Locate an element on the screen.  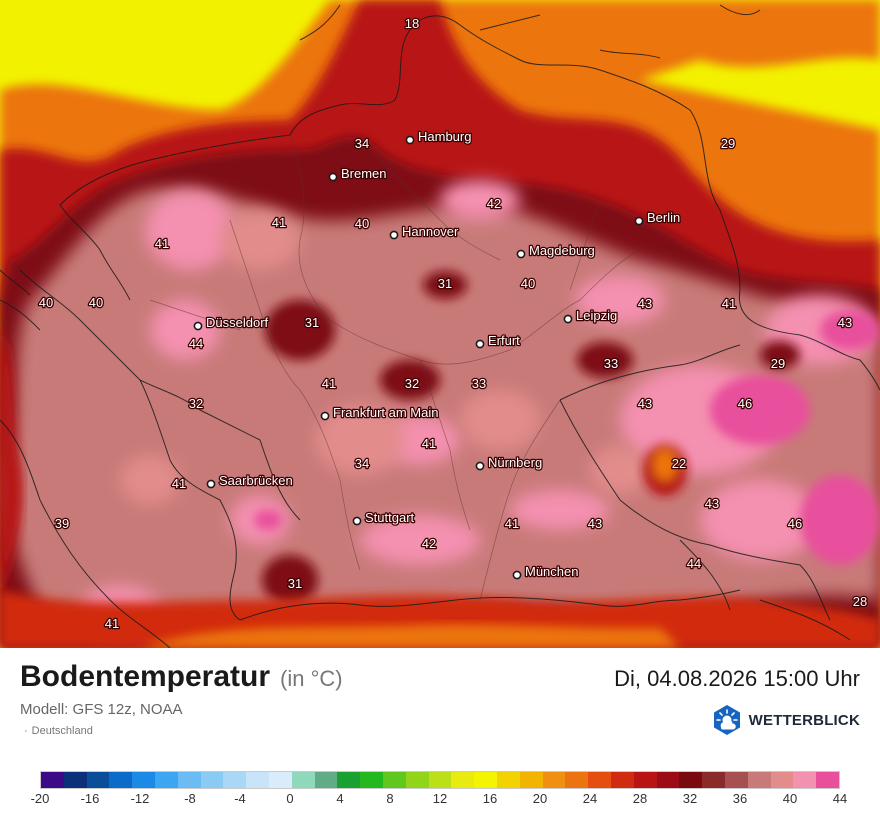
title-unit: (in °C) is located at coordinates (311, 678).